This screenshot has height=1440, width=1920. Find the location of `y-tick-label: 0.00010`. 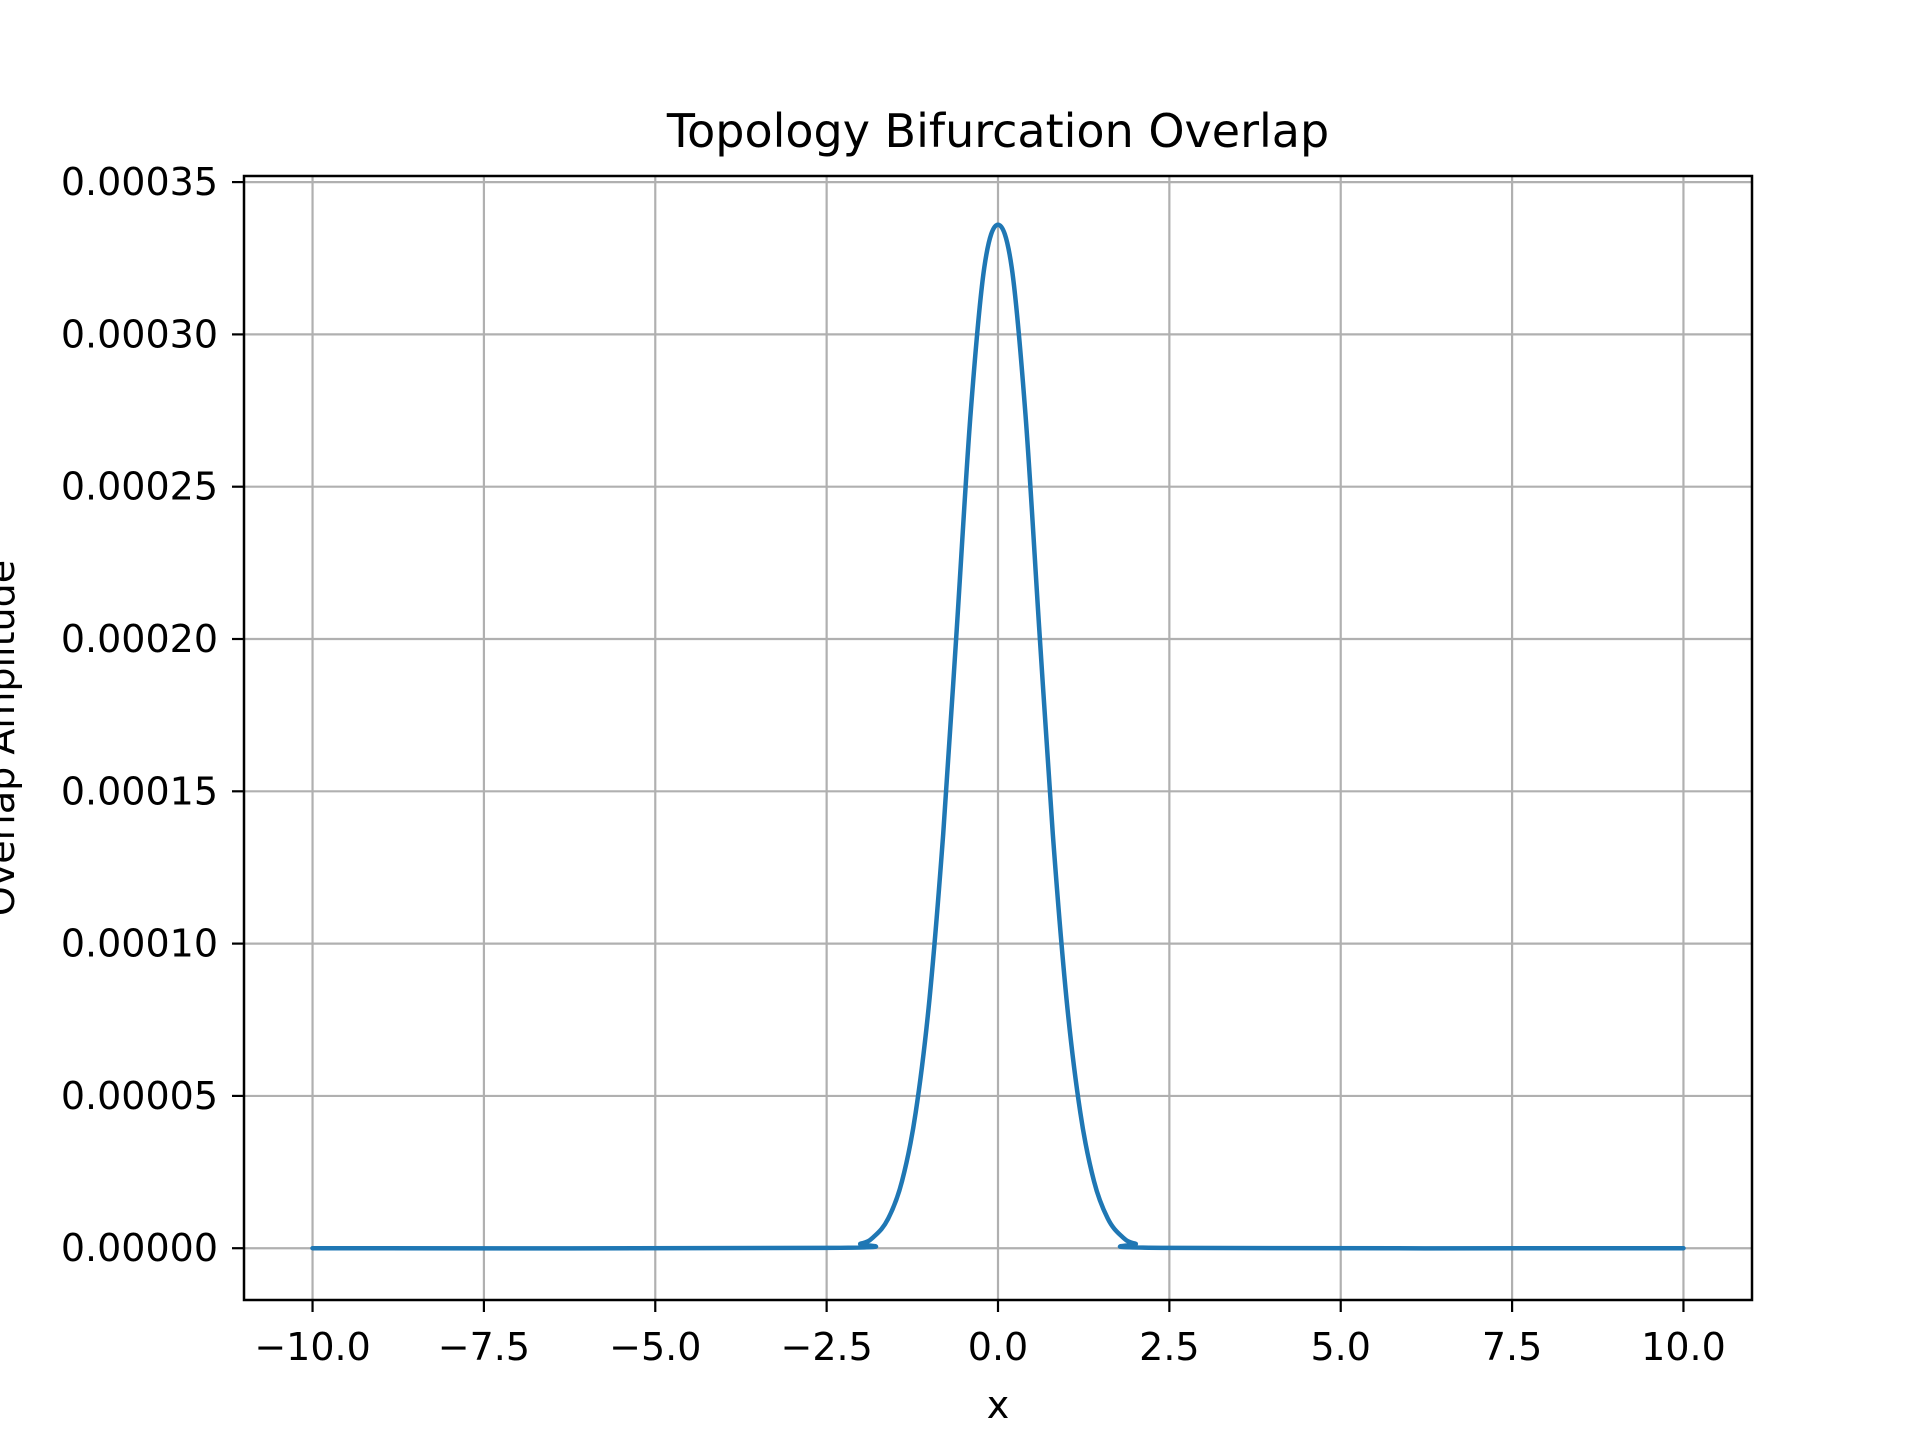

y-tick-label: 0.00010 is located at coordinates (139, 944).